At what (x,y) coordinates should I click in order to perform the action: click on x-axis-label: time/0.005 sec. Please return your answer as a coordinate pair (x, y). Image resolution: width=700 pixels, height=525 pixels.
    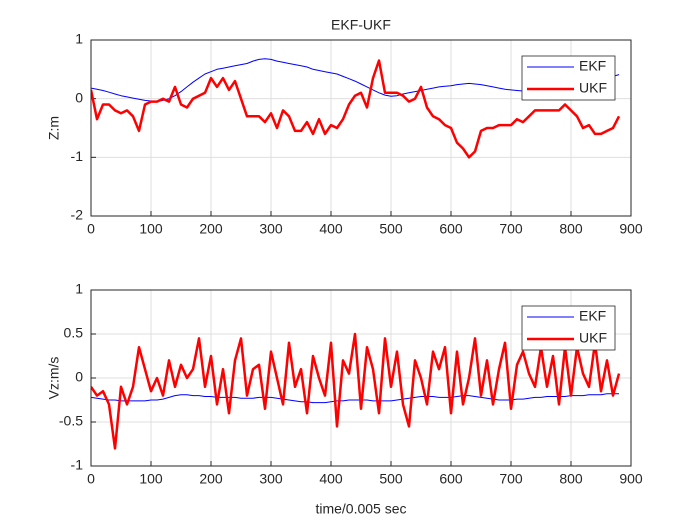
    Looking at the image, I should click on (360, 509).